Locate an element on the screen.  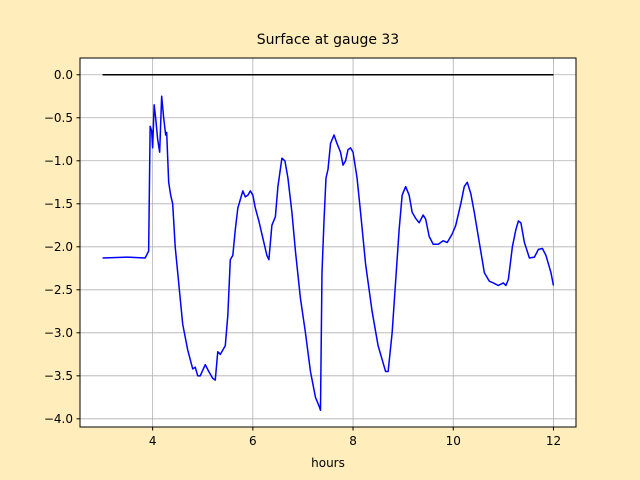
x-axis-label: hours is located at coordinates (328, 463).